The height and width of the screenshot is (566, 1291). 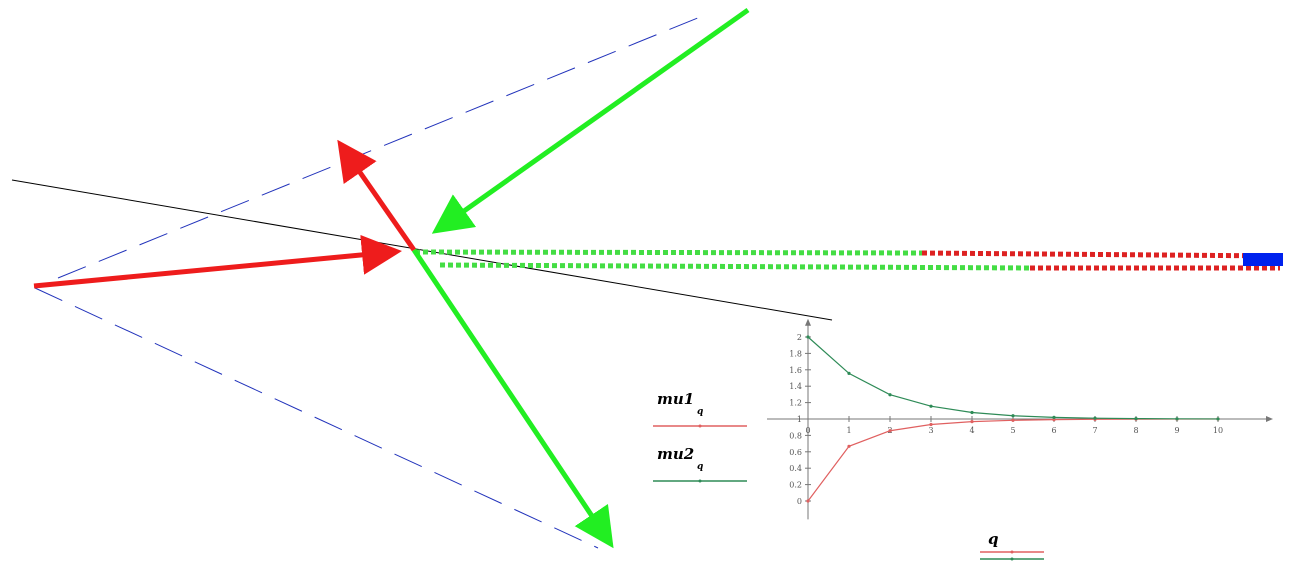 What do you see at coordinates (971, 430) in the screenshot?
I see `chart-x-tick-label: 4` at bounding box center [971, 430].